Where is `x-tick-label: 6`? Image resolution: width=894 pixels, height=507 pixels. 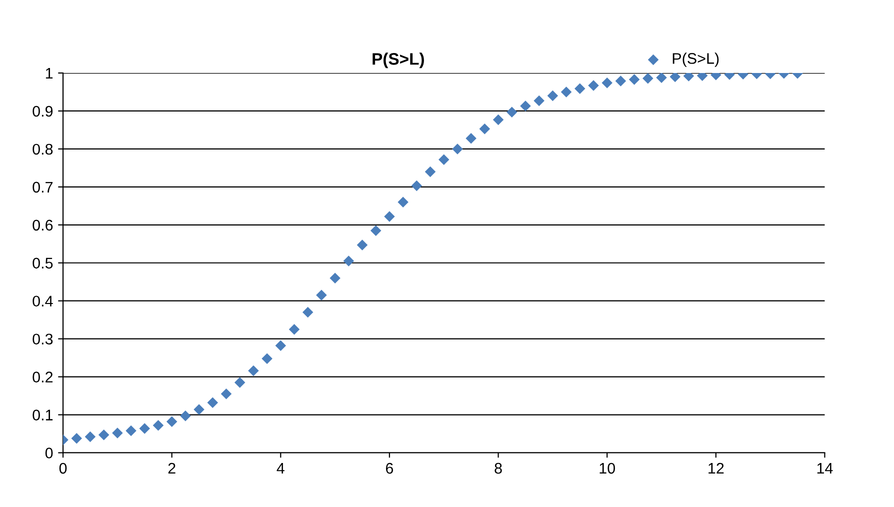
x-tick-label: 6 is located at coordinates (390, 468).